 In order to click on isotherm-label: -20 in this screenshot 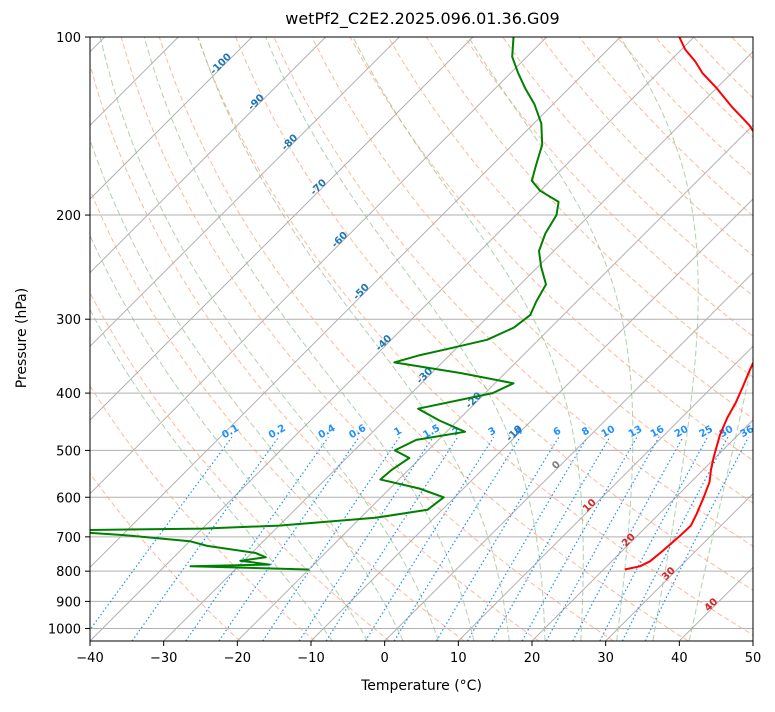, I will do `click(474, 401)`.